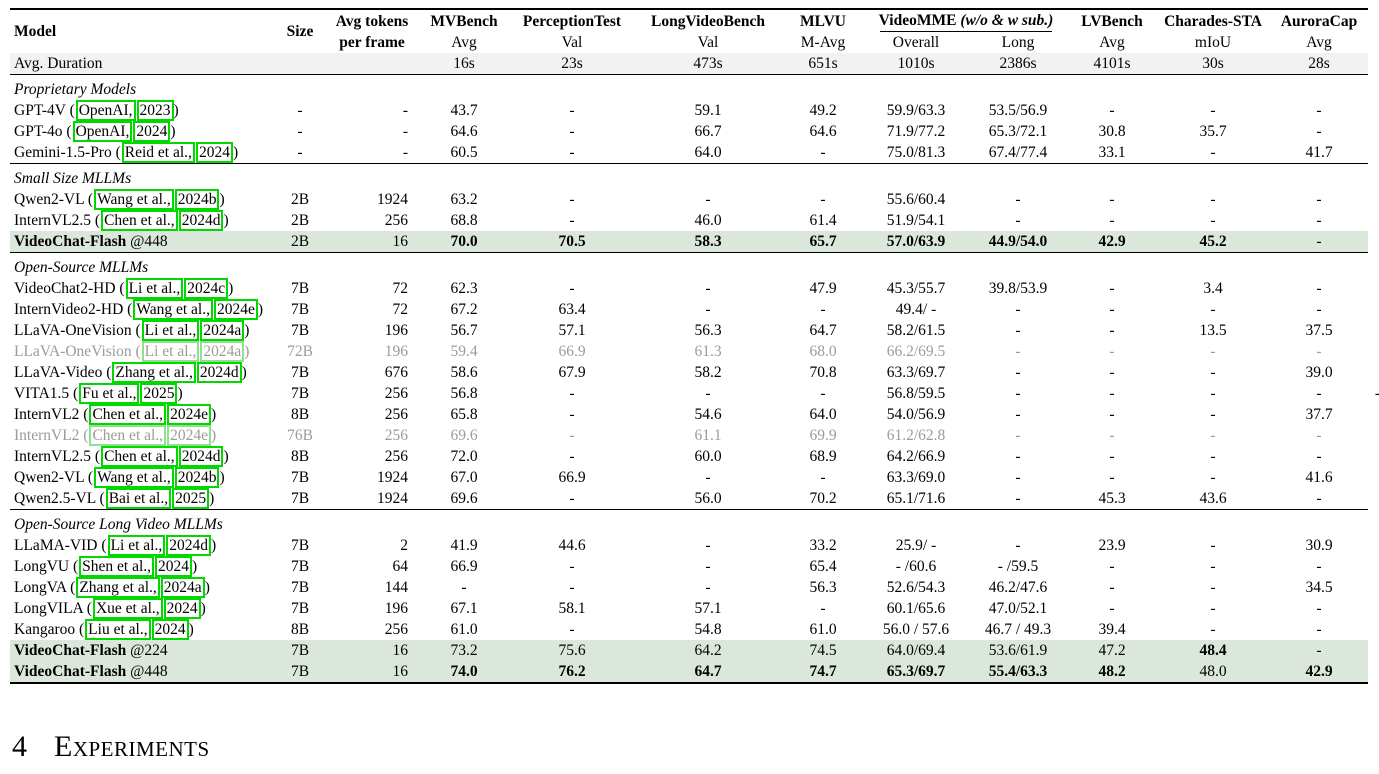  Describe the element at coordinates (142, 242) in the screenshot. I see `model-cell: VideoChat-Flash @448` at that location.